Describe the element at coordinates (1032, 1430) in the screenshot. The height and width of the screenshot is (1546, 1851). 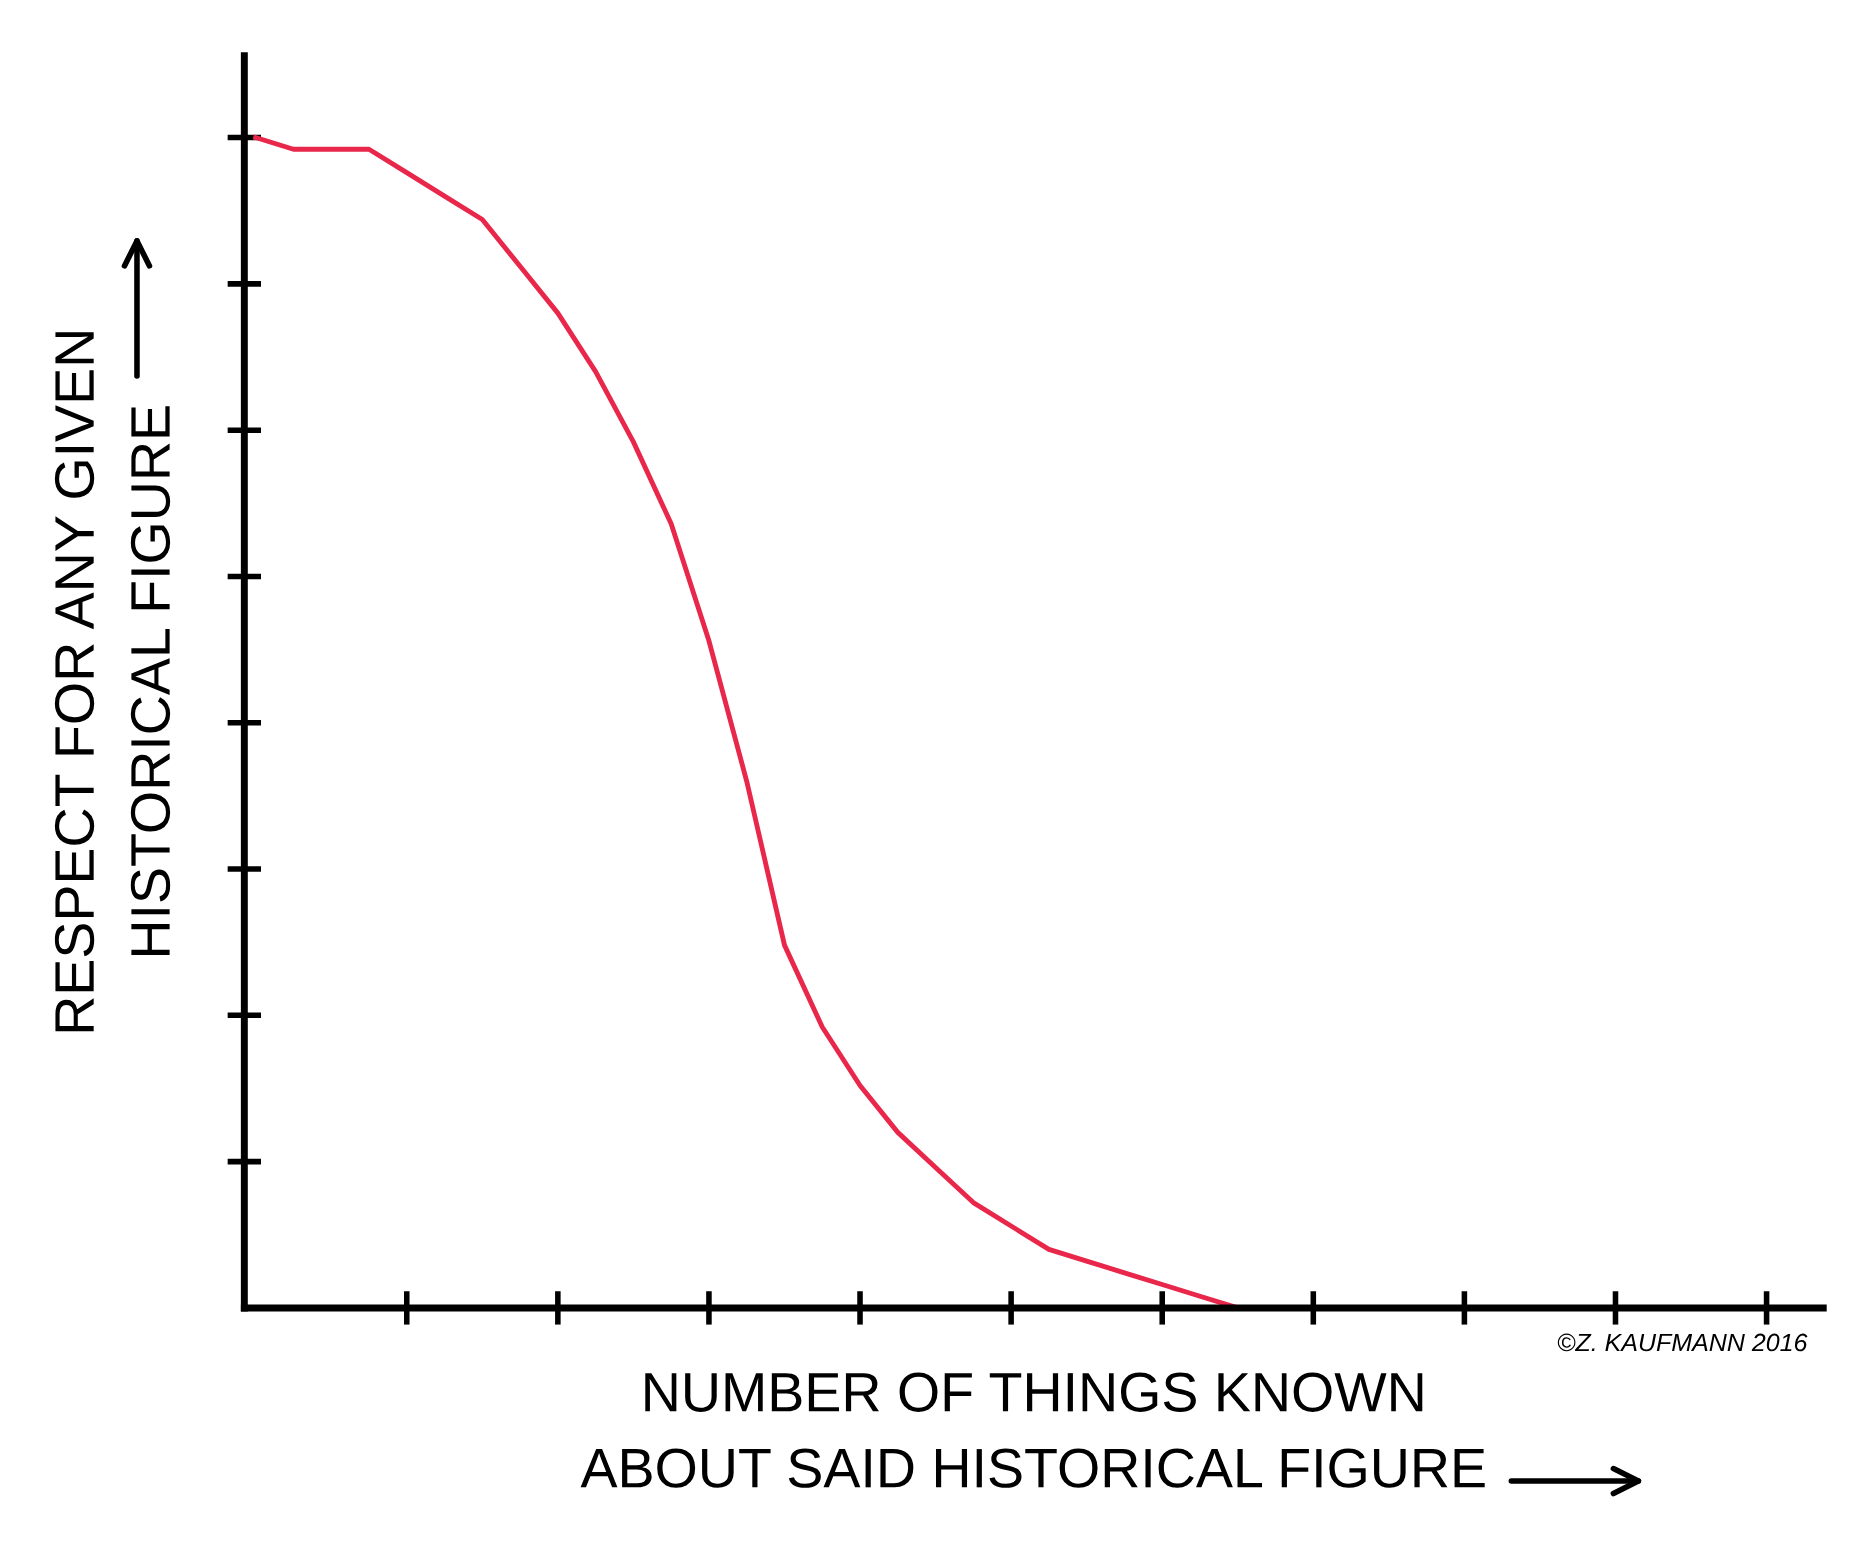
I see `x-axis-title: NUMBER OF THINGS KNOWN ABOUT SAID HISTORICAL FIGURE` at that location.